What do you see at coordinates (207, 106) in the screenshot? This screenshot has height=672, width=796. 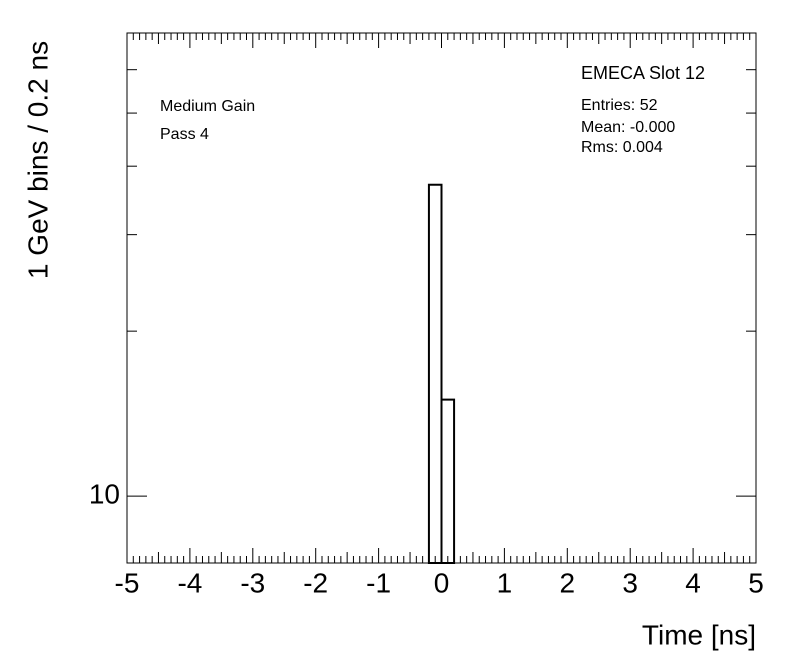 I see `annotation: Medium Gain` at bounding box center [207, 106].